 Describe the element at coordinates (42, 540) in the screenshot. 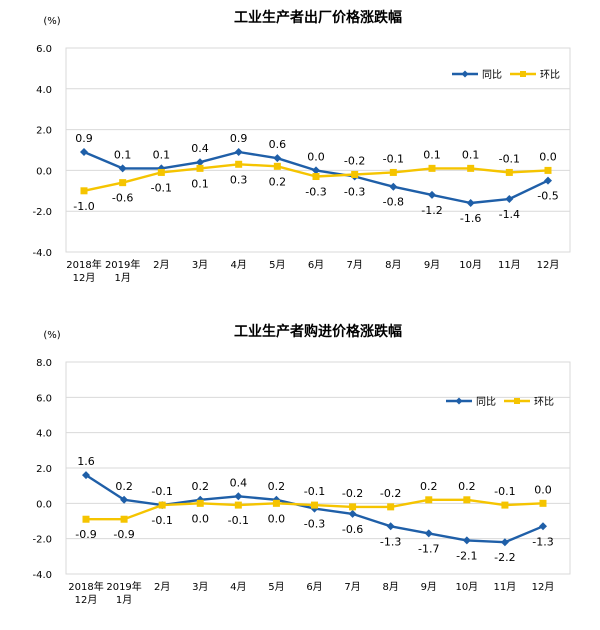

I see `chart2-ytick-label: -2.0` at that location.